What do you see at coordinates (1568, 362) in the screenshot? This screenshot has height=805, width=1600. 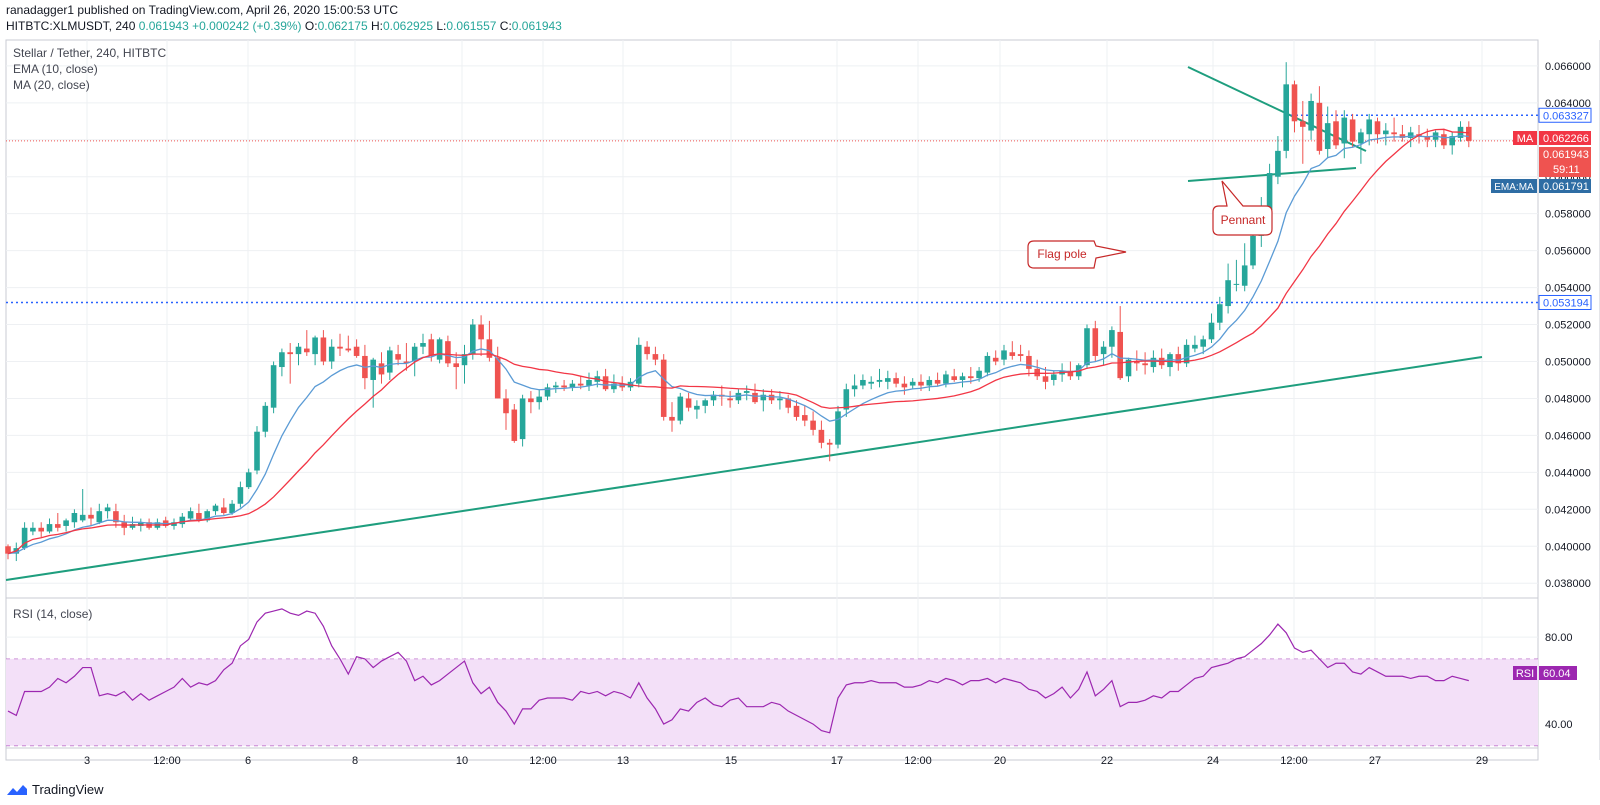 I see `price-tick-label: 0.050000` at bounding box center [1568, 362].